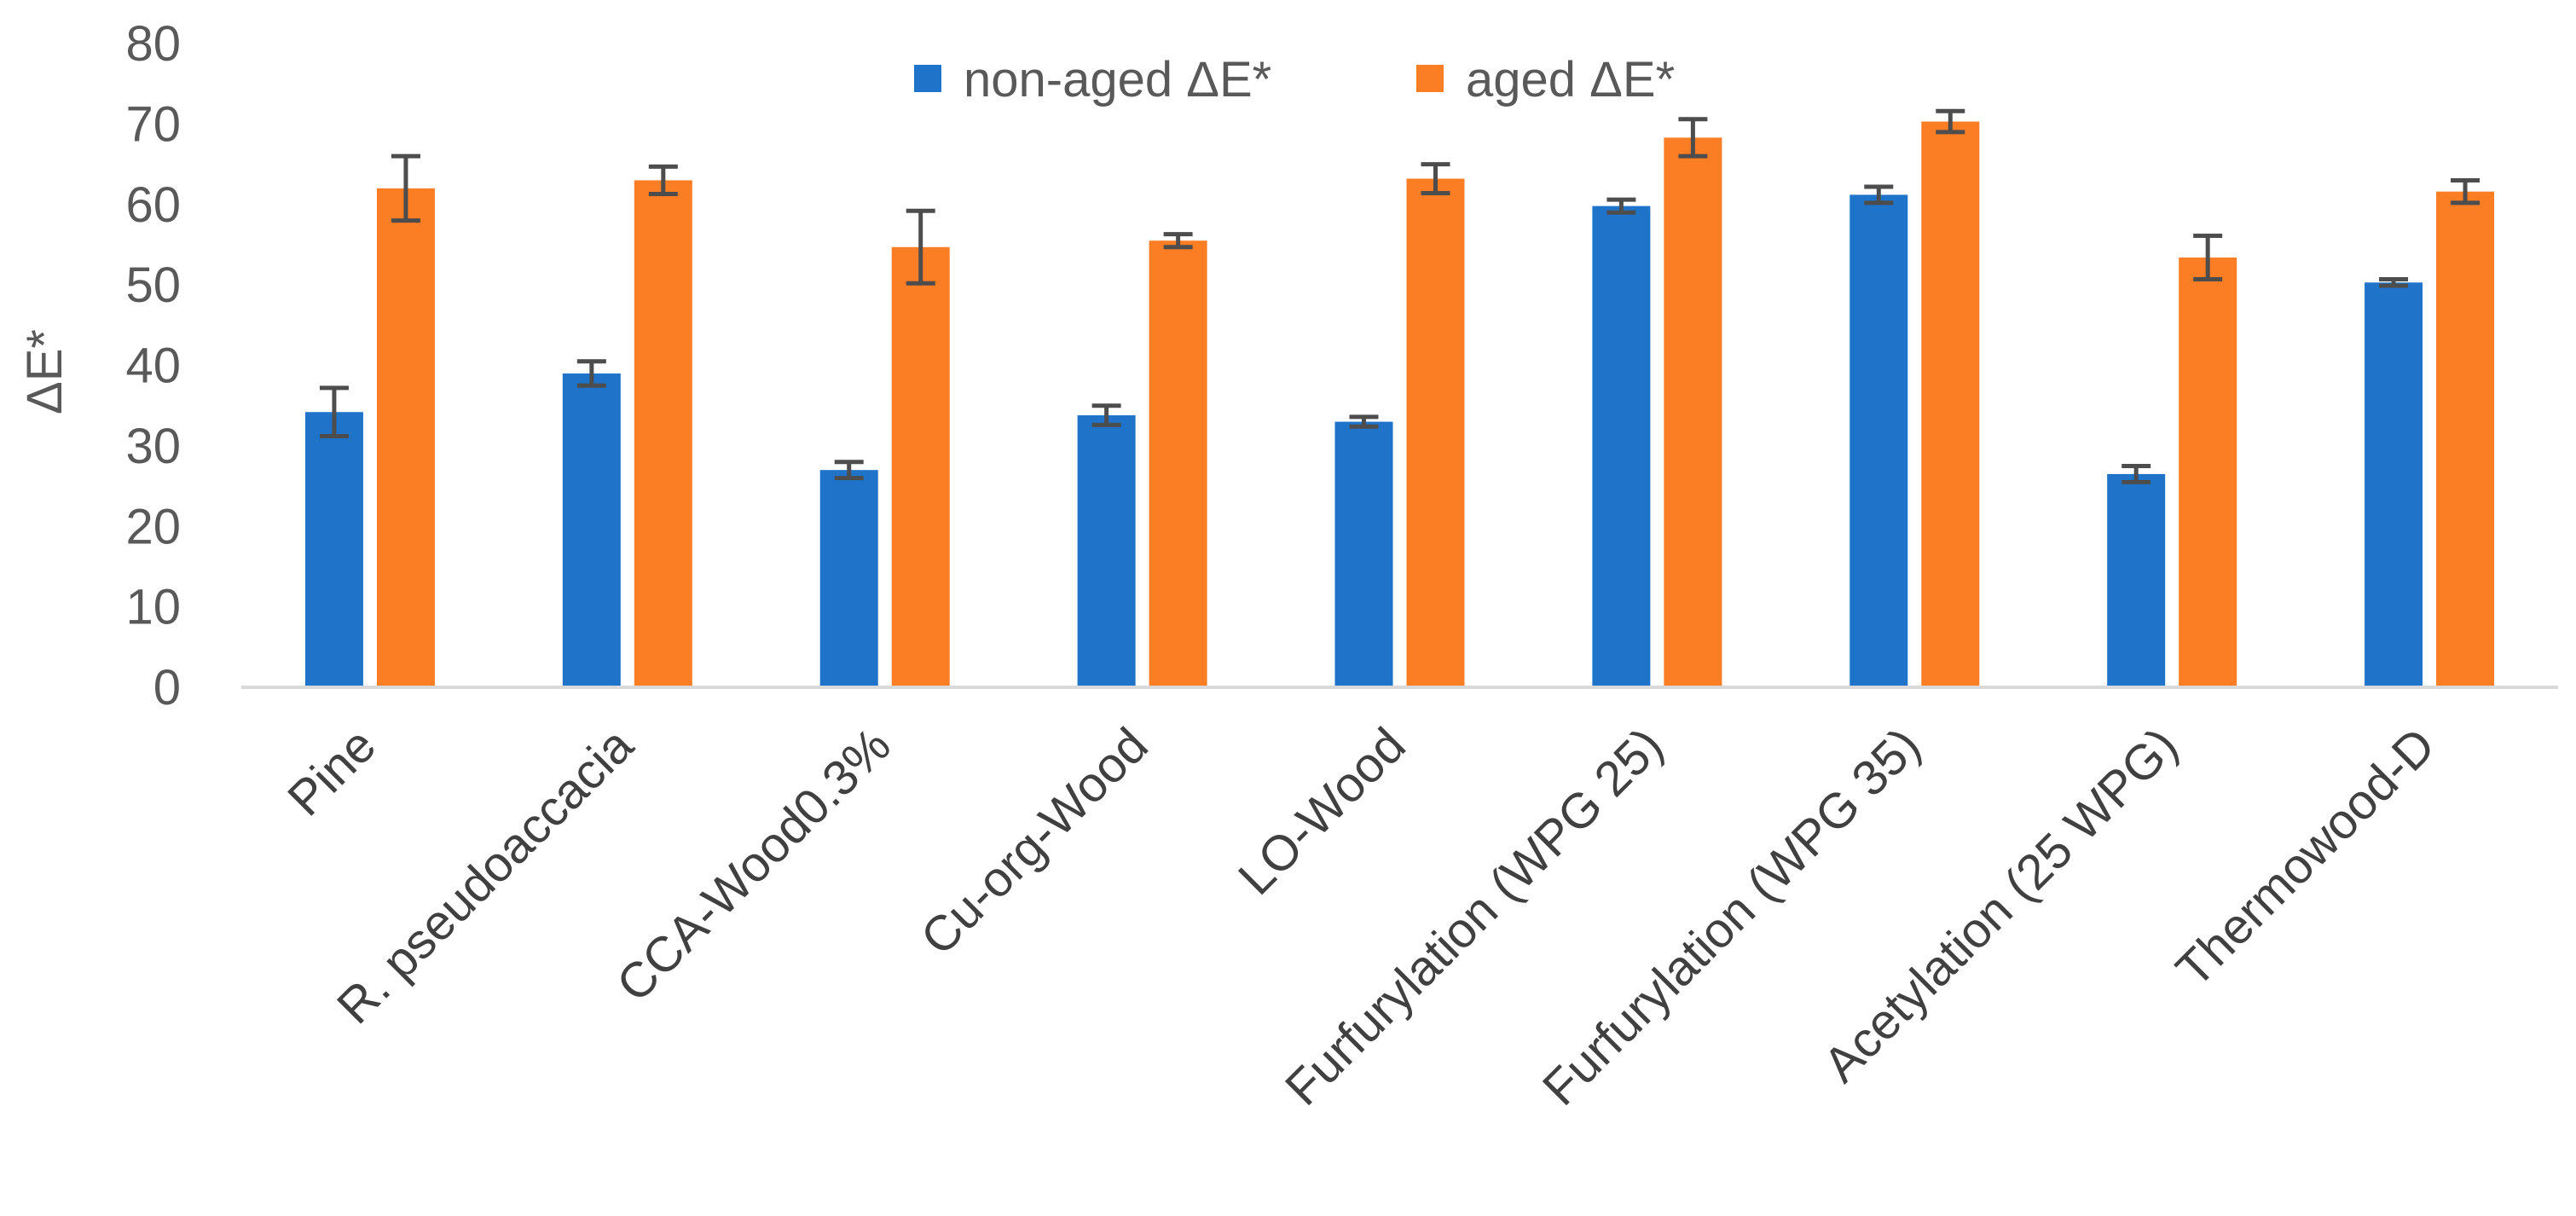 This screenshot has height=1216, width=2576. I want to click on x-tick-label-3: Cu-org-Wood, so click(1034, 841).